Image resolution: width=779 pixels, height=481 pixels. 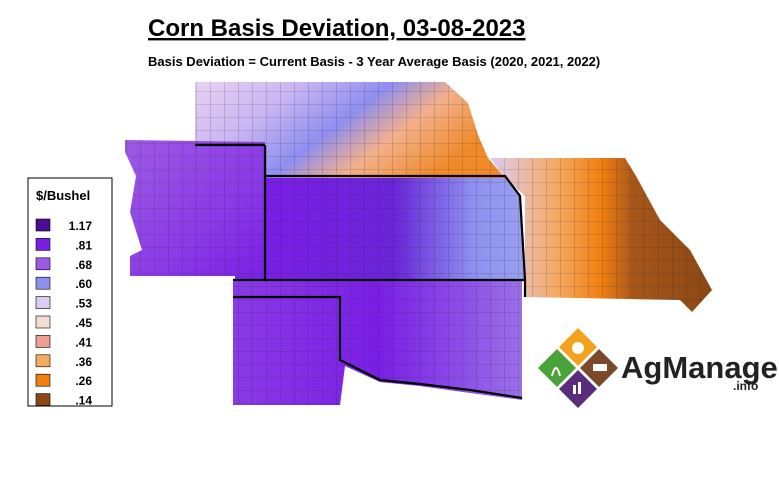 What do you see at coordinates (83, 342) in the screenshot?
I see `legend-label: .41` at bounding box center [83, 342].